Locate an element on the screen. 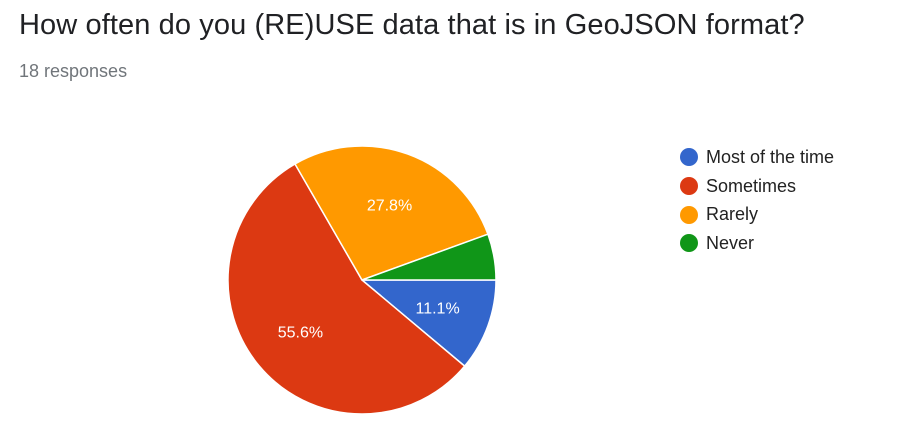  legend-label: Sometimes is located at coordinates (751, 185).